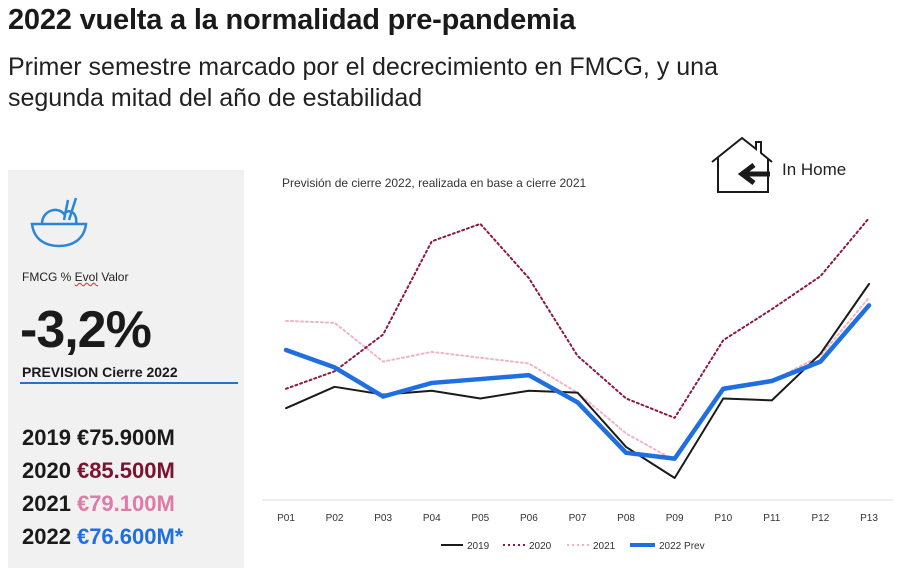  Describe the element at coordinates (98, 437) in the screenshot. I see `year-total-2019: 2019 €75.900M` at that location.